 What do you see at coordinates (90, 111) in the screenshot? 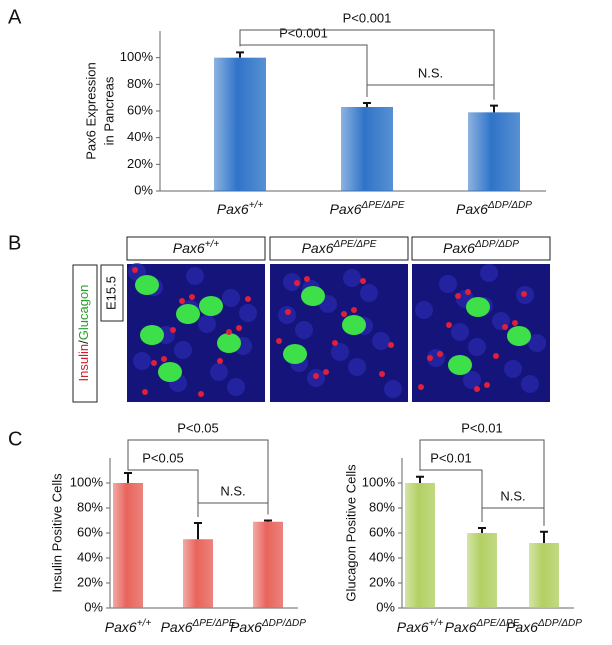
I see `y-axis-label: Pax6 Expression` at bounding box center [90, 111].